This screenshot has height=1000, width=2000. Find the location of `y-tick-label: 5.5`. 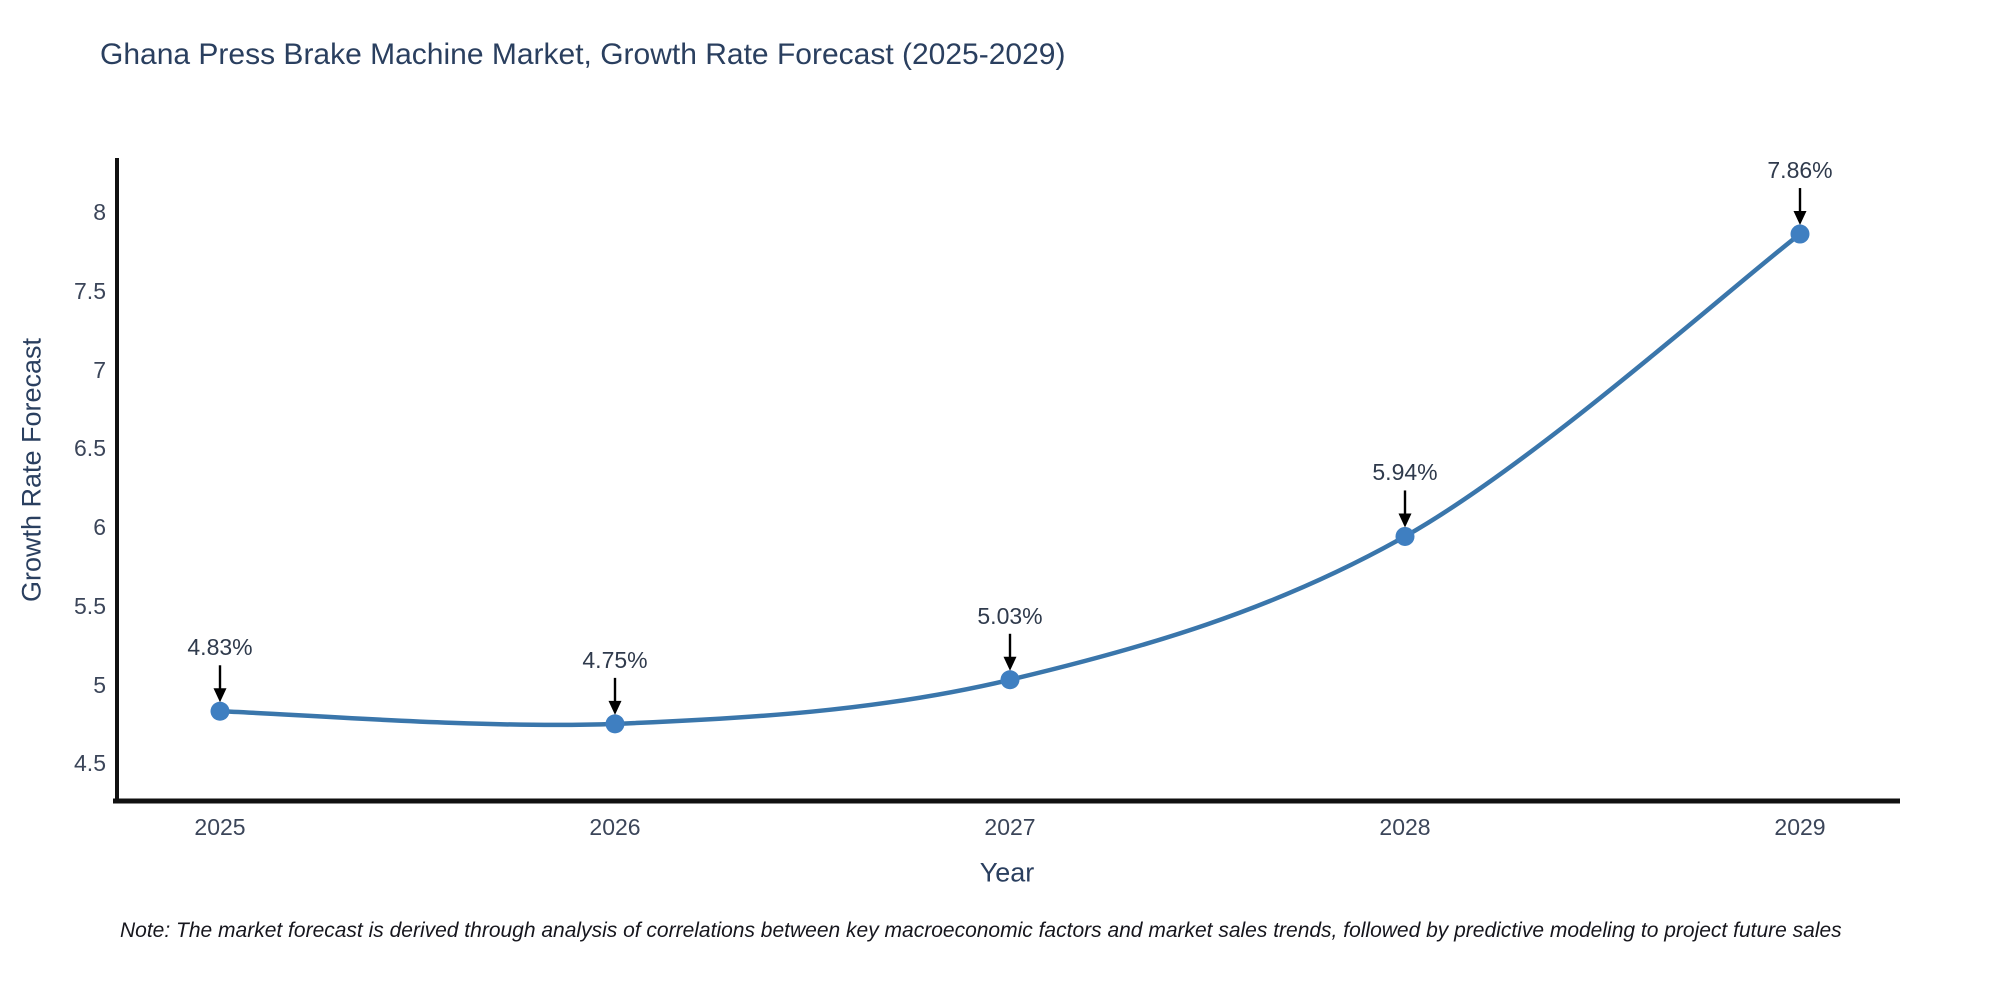

y-tick-label: 5.5 is located at coordinates (90, 605).